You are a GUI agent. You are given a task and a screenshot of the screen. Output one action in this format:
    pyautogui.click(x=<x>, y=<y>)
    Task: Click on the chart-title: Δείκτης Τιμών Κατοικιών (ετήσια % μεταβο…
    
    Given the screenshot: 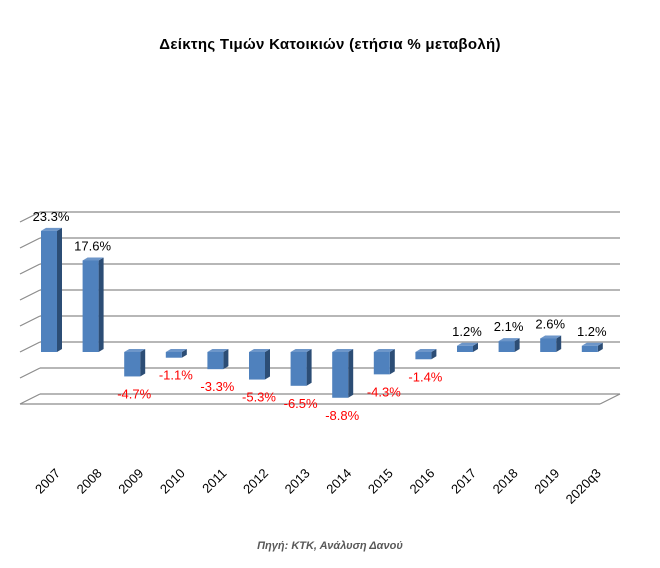 What is the action you would take?
    pyautogui.click(x=330, y=44)
    